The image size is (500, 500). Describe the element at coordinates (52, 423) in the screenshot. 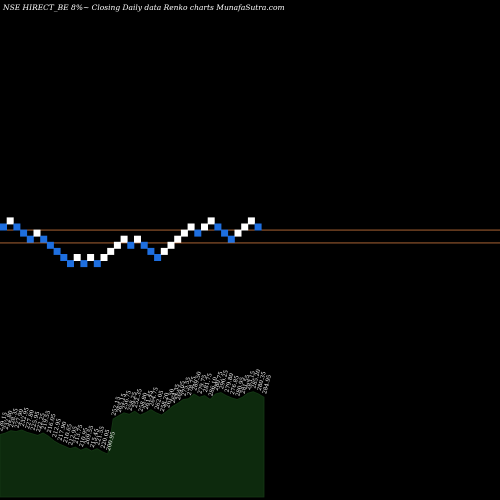

I see `area-value-label: 216.05` at that location.